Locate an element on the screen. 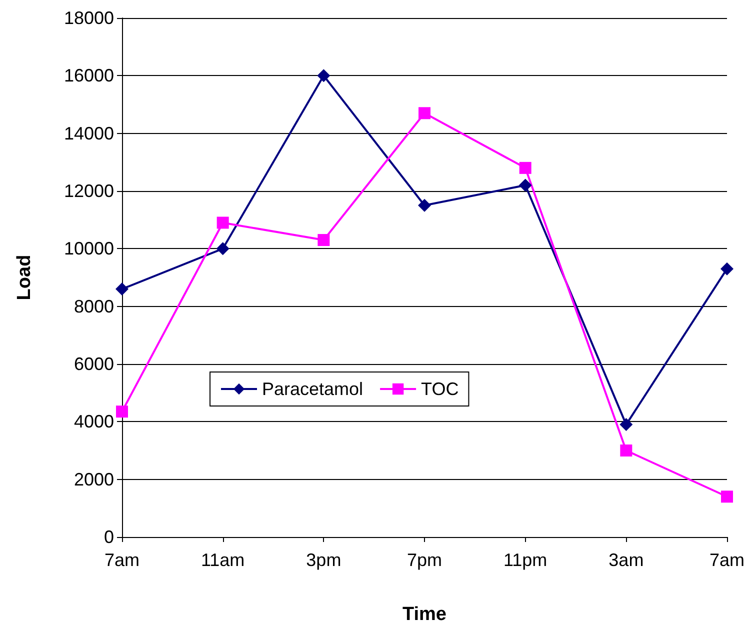  y-tick-label: 14000 is located at coordinates (89, 133).